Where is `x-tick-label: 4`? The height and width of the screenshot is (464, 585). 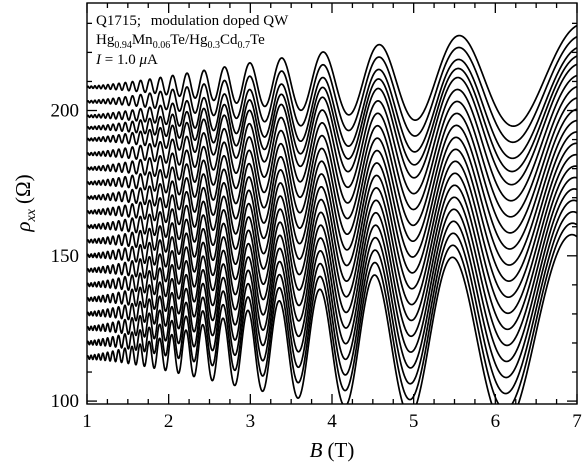
x-tick-label: 4 is located at coordinates (332, 421).